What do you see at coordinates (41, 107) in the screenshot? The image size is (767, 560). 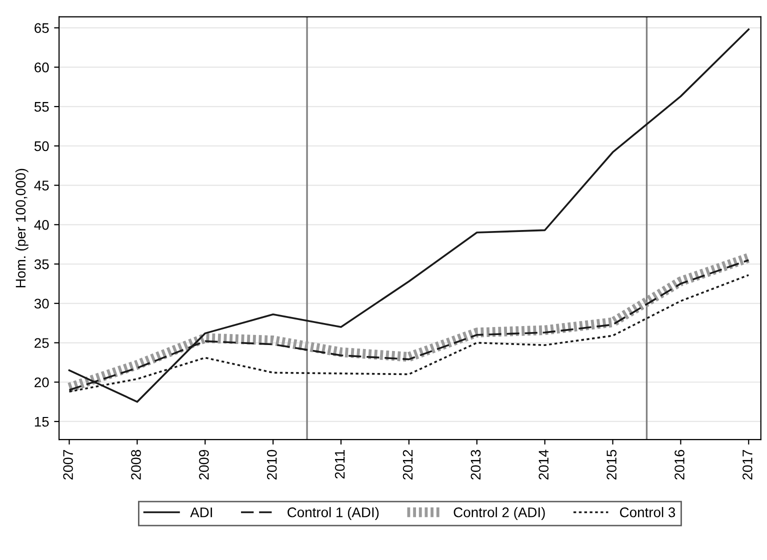 I see `y-tick-label: 55` at bounding box center [41, 107].